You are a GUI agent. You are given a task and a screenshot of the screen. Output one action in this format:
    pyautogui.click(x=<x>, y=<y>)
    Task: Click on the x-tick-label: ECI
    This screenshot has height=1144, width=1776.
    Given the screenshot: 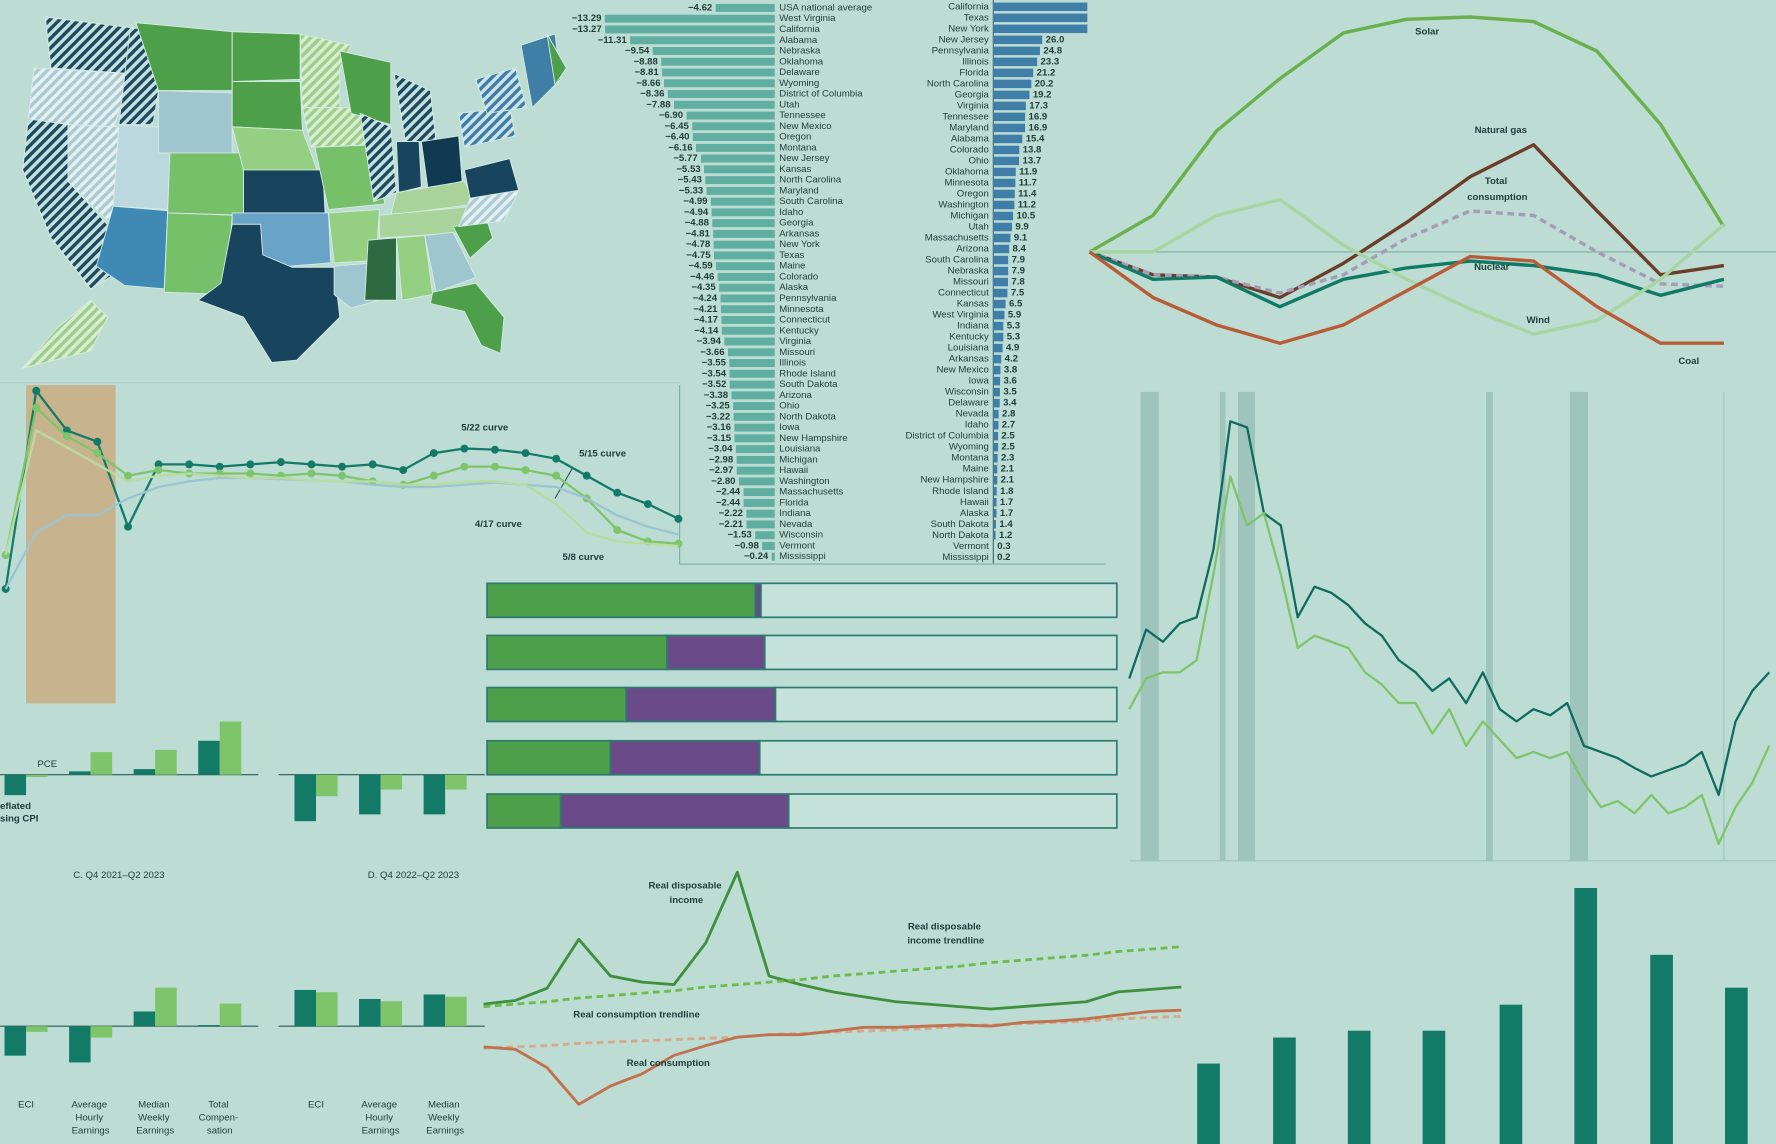 What is the action you would take?
    pyautogui.click(x=26, y=1104)
    